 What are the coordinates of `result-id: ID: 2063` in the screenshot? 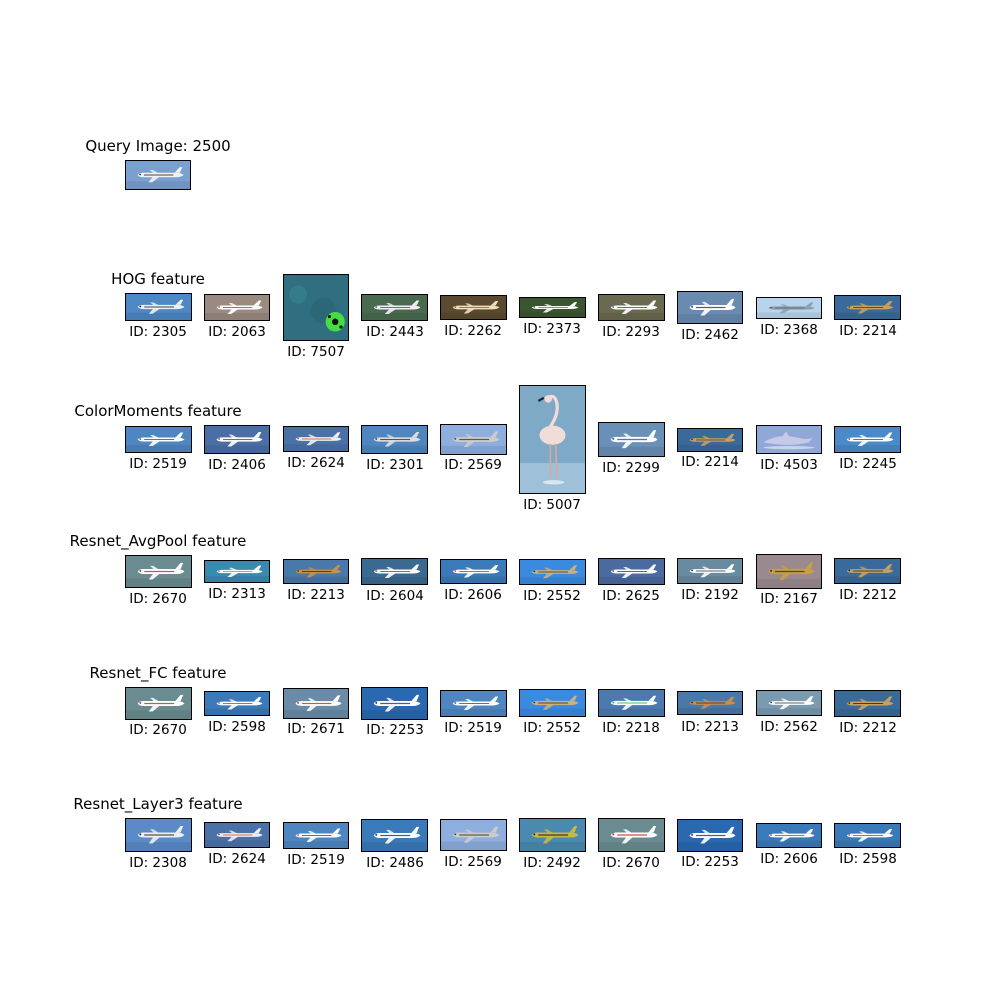 It's located at (237, 332).